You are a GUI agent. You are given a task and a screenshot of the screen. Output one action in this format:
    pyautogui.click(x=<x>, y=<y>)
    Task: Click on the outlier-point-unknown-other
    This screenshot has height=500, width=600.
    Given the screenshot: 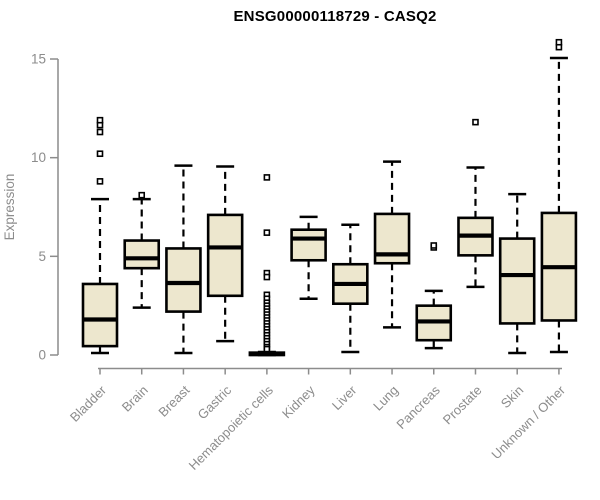 What is the action you would take?
    pyautogui.click(x=559, y=42)
    